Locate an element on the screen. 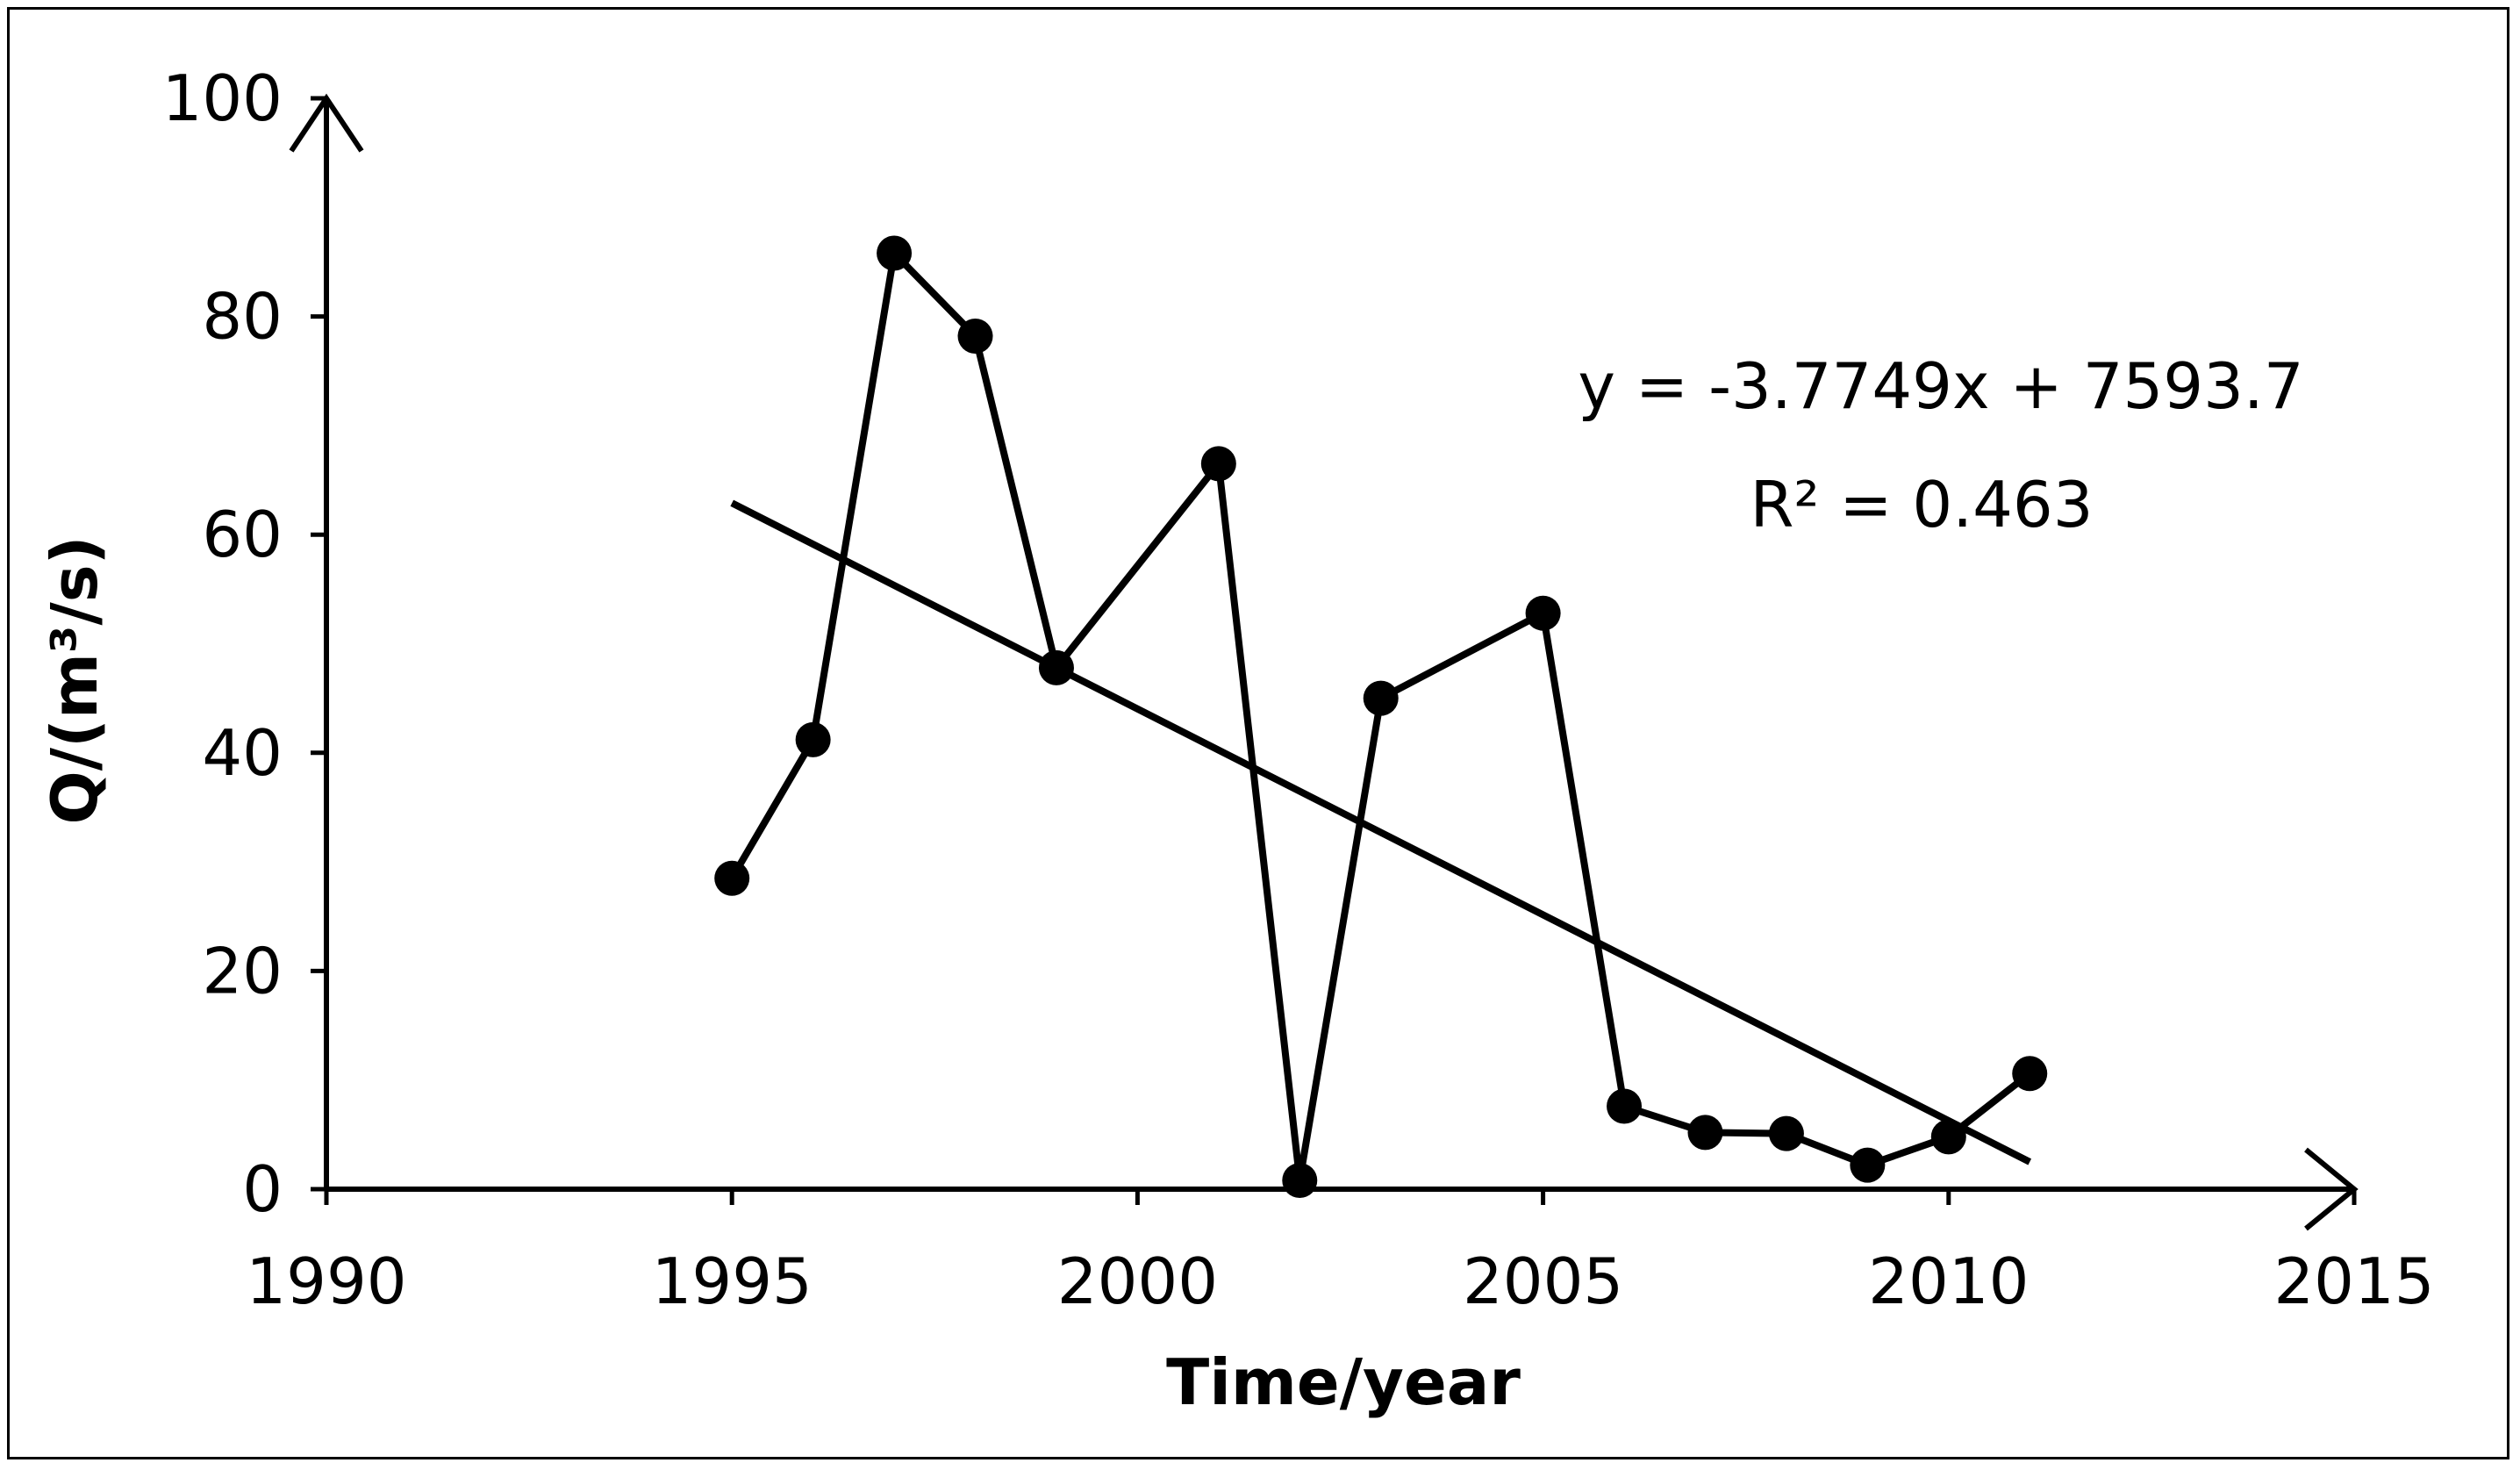 The width and height of the screenshot is (2520, 1470). x-tick-label: 2000 is located at coordinates (1137, 1281).